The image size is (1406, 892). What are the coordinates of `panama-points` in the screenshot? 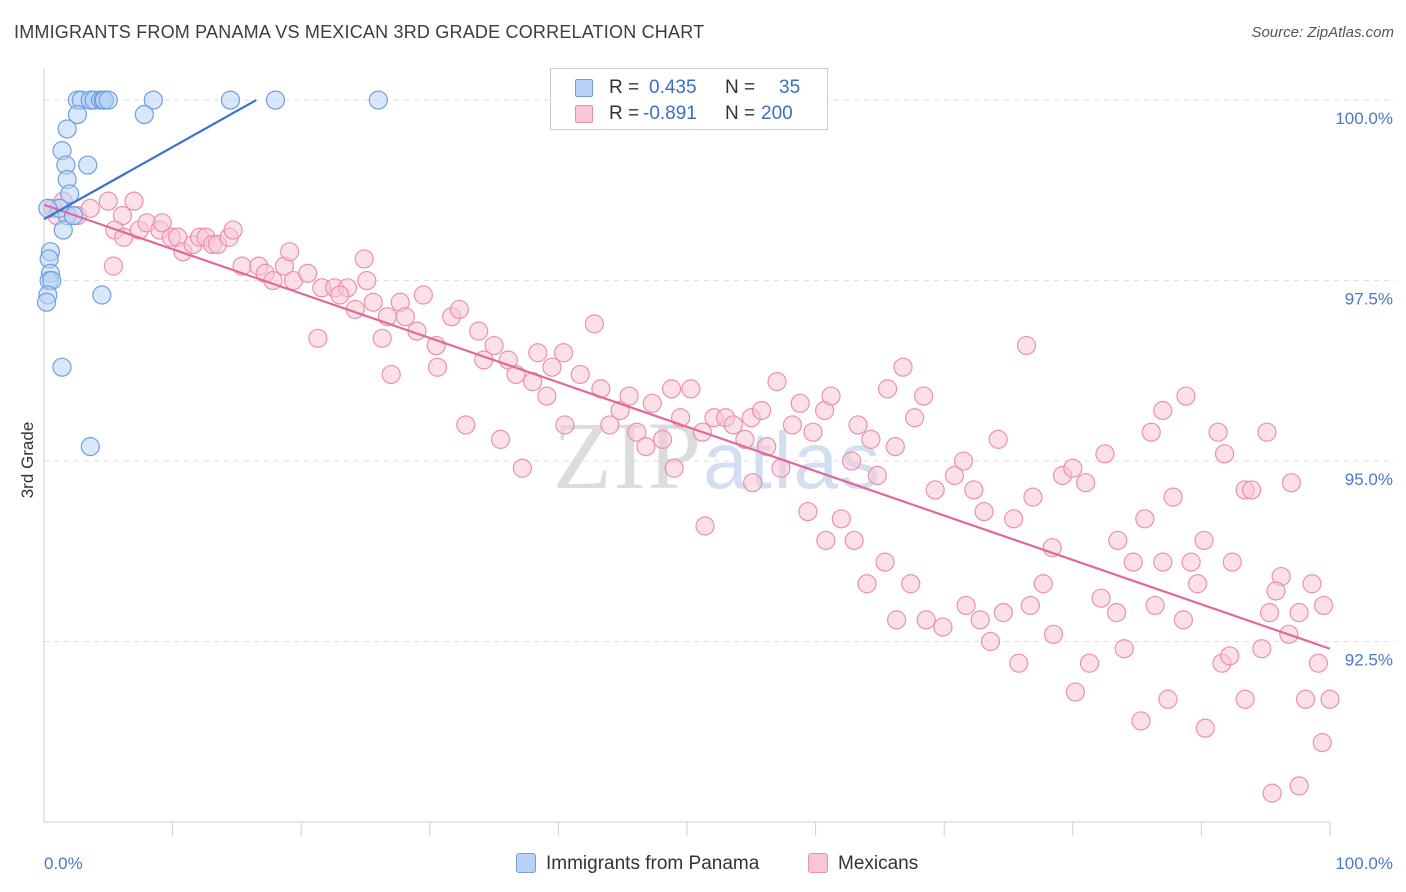 It's located at (212, 273).